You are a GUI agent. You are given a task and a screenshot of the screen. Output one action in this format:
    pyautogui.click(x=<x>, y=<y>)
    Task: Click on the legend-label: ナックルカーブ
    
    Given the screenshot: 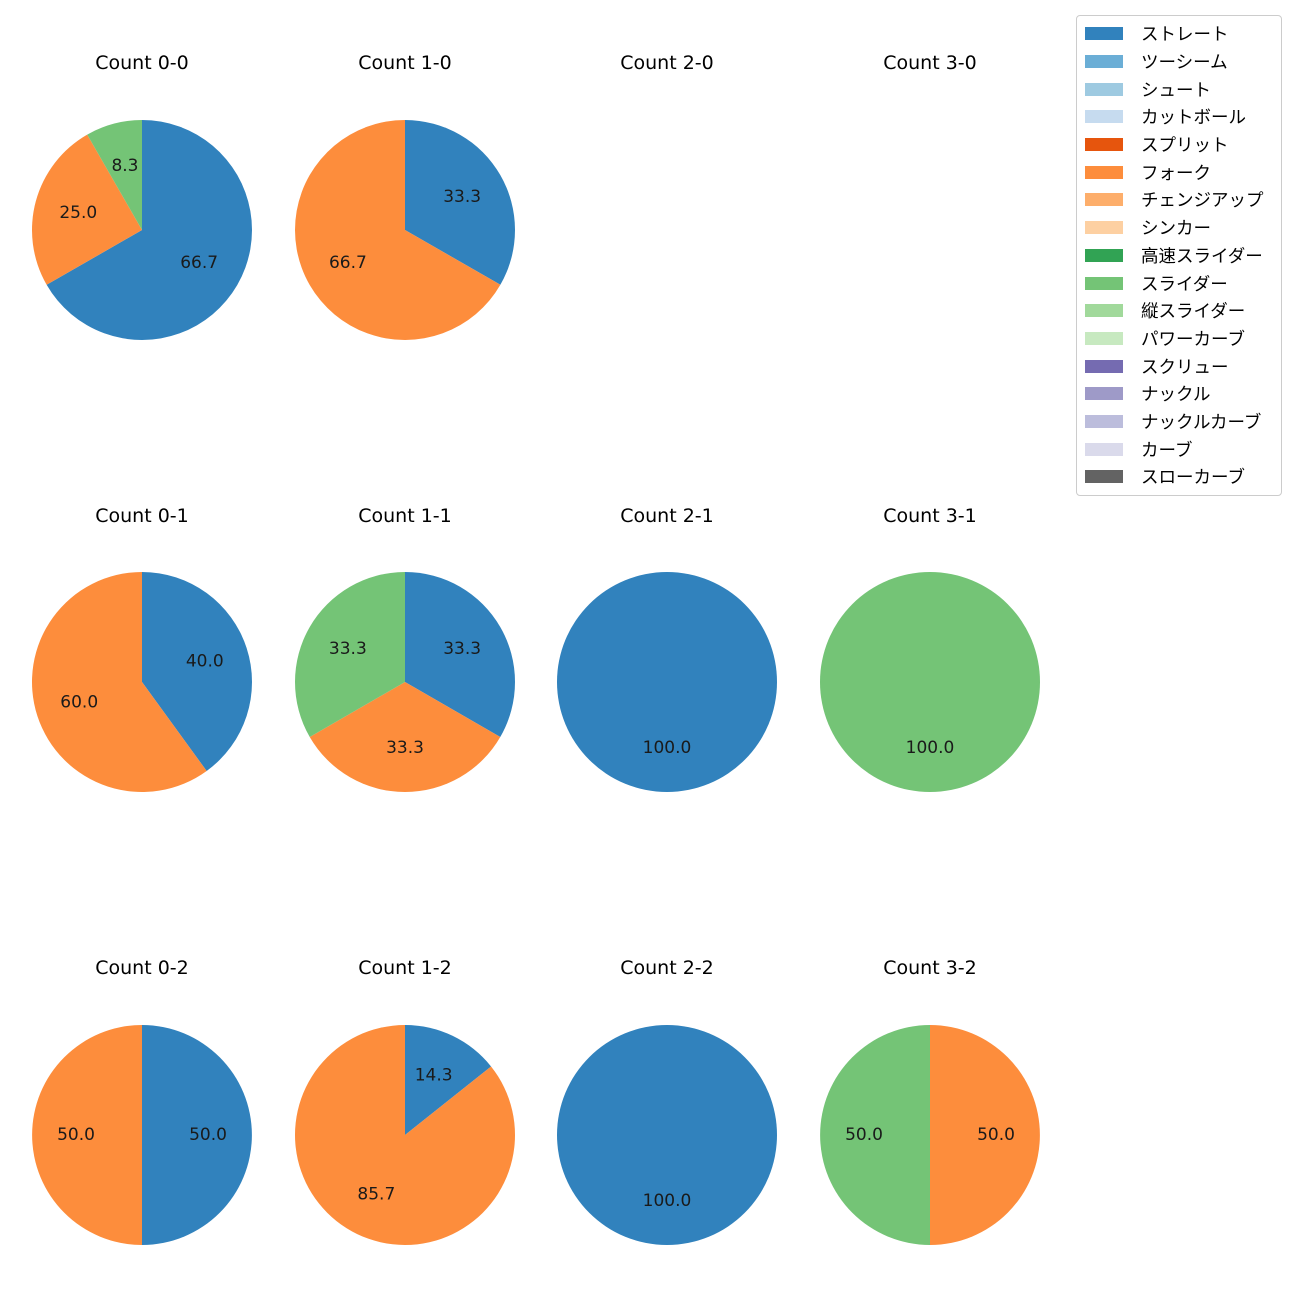 What is the action you would take?
    pyautogui.click(x=1201, y=422)
    